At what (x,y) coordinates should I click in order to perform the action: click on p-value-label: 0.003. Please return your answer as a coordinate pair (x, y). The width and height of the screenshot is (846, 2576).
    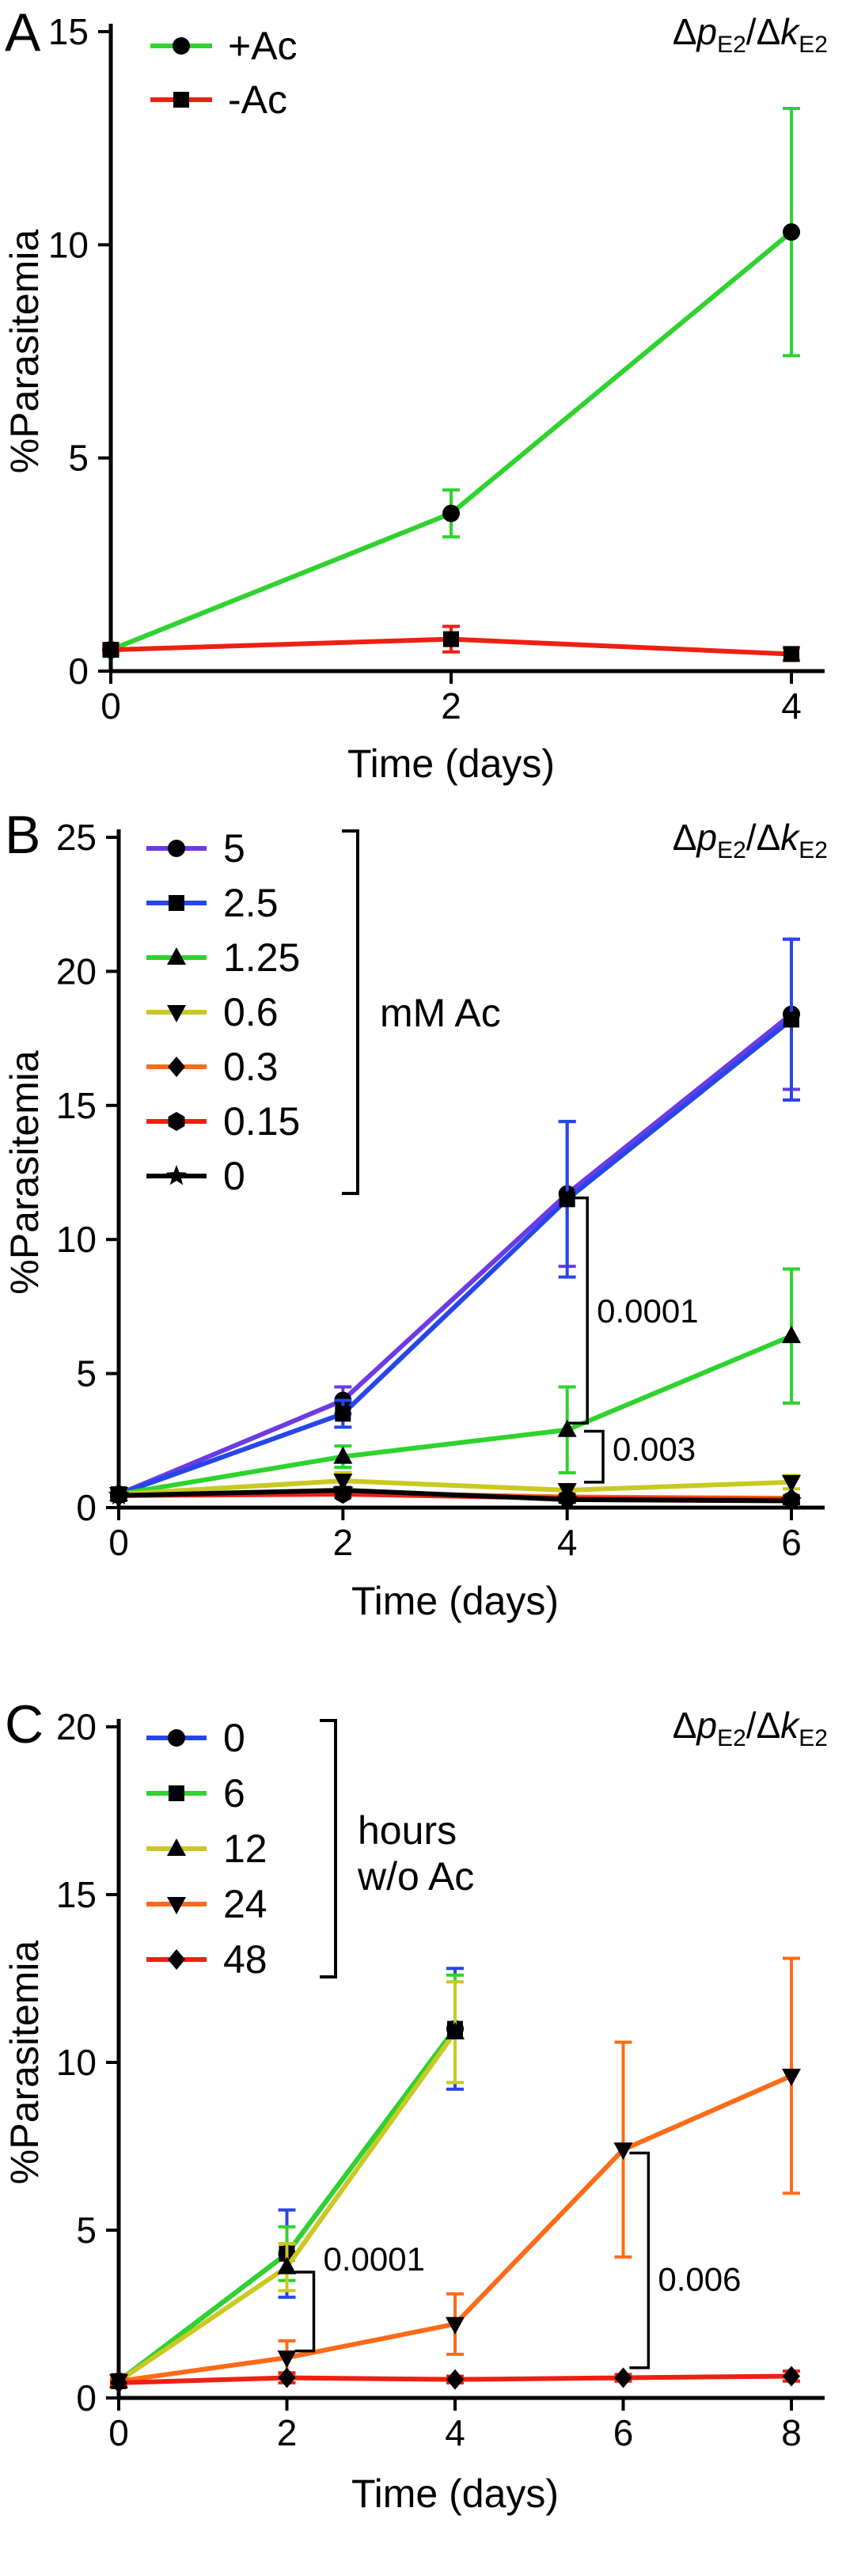
    Looking at the image, I should click on (655, 1449).